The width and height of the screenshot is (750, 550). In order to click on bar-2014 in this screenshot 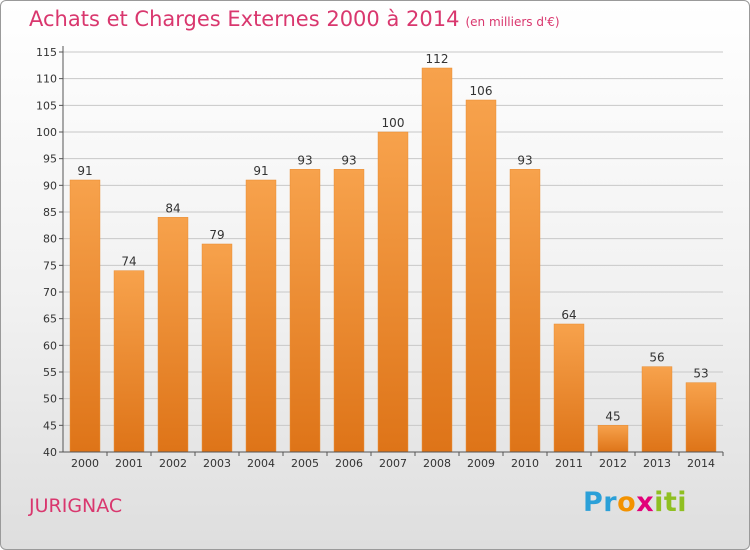, I will do `click(701, 417)`.